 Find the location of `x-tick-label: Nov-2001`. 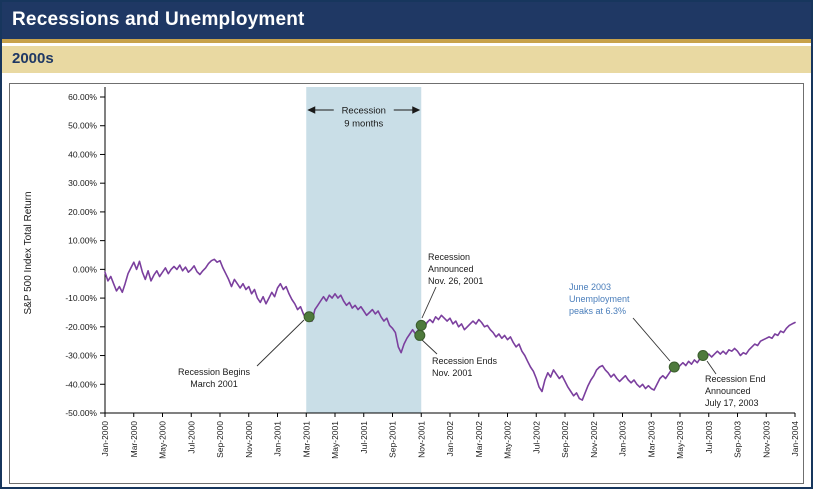

x-tick-label: Nov-2001 is located at coordinates (421, 439).